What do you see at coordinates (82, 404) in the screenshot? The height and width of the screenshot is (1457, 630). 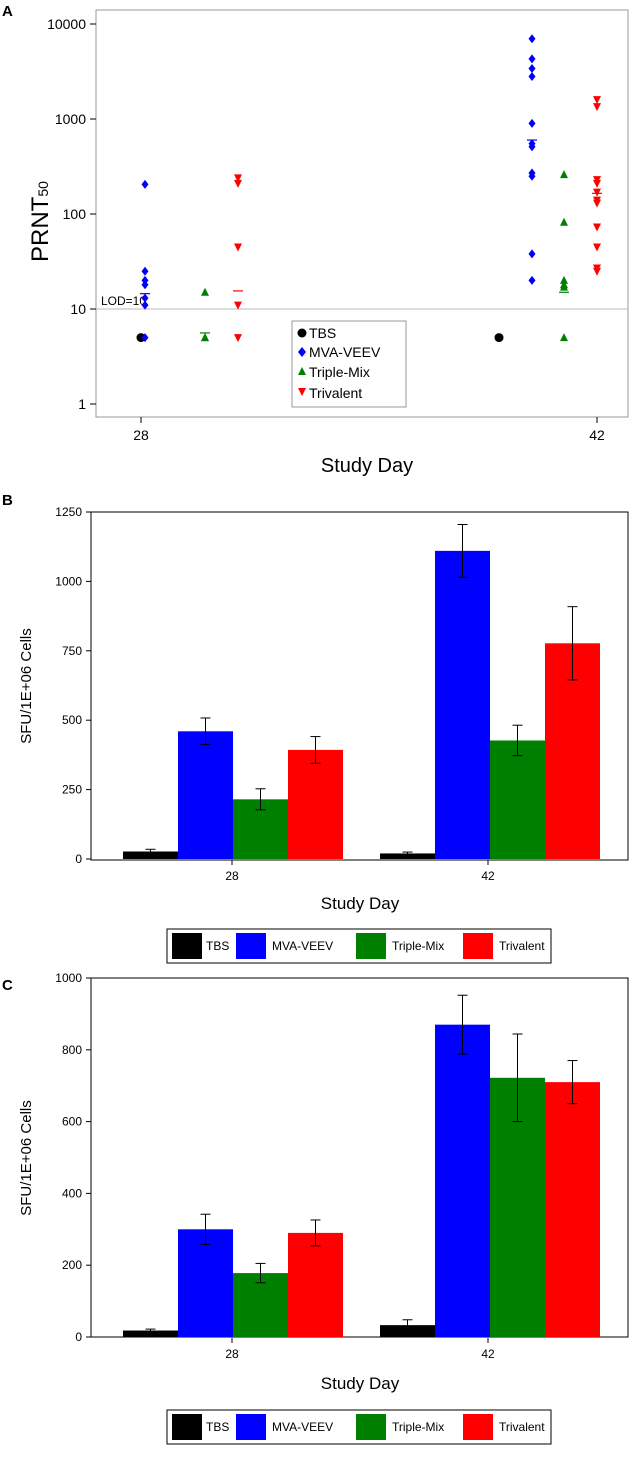 I see `panel-a-ytick-label: 1` at bounding box center [82, 404].